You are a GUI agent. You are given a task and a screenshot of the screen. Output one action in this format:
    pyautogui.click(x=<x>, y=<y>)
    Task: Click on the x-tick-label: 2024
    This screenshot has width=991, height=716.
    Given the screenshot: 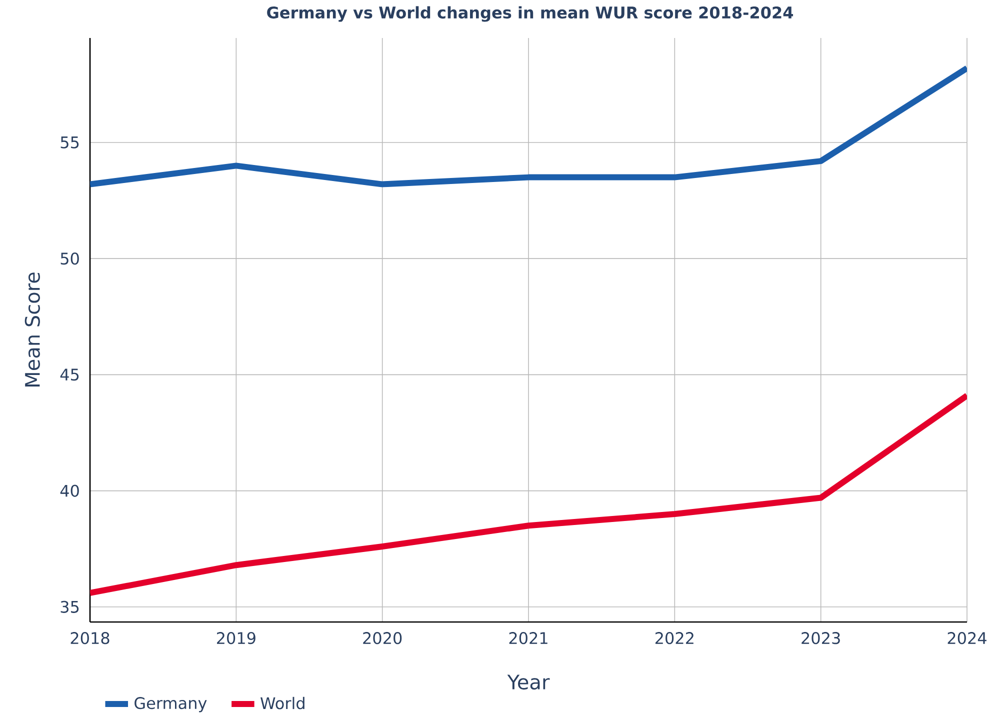 What is the action you would take?
    pyautogui.click(x=967, y=638)
    